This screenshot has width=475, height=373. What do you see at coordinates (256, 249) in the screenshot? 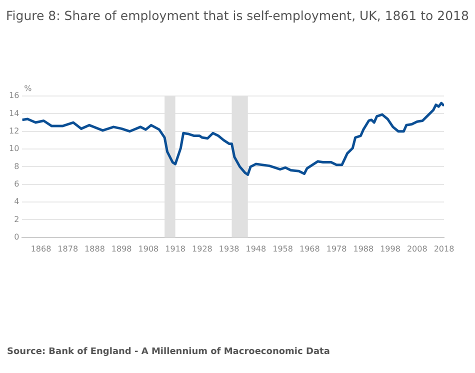
I see `x-tick-label: 1948` at bounding box center [256, 249].